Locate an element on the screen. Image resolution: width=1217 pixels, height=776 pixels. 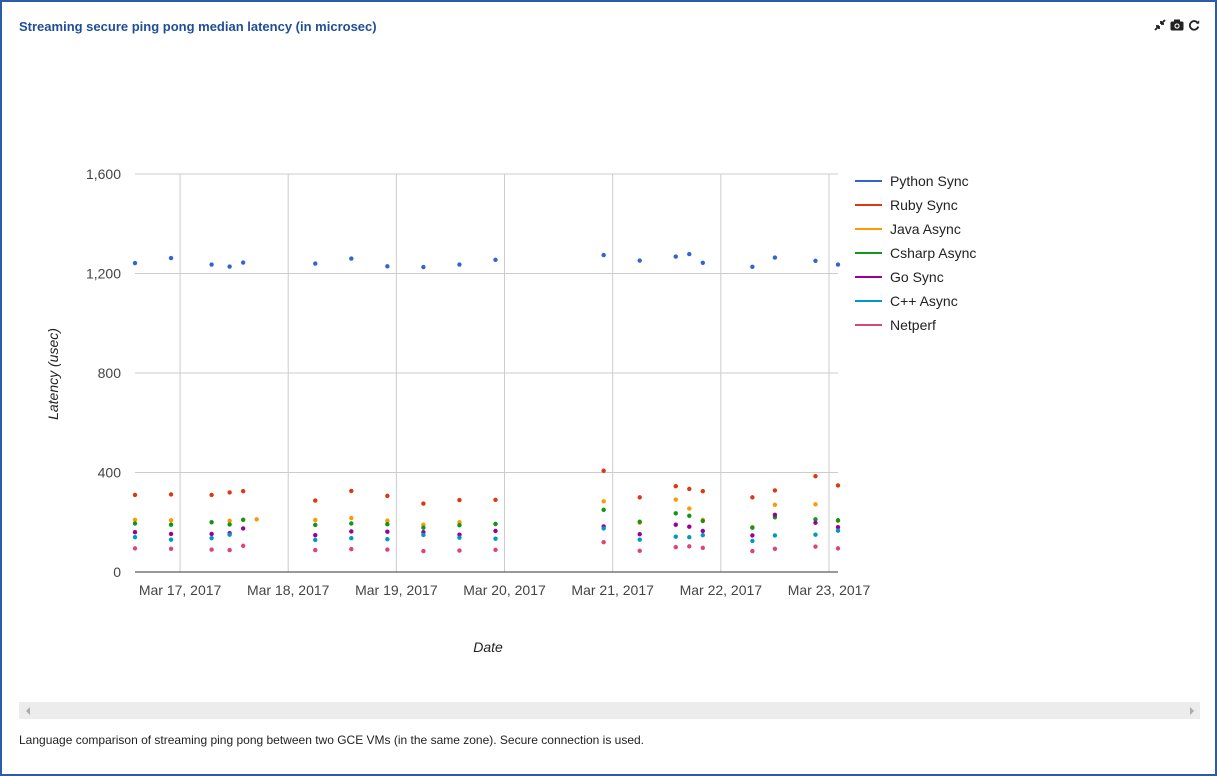
camera-icon is located at coordinates (1177, 25).